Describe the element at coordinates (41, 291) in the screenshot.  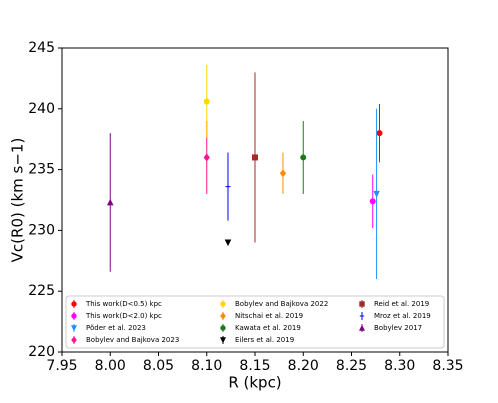
I see `y-tick-label: 225` at that location.